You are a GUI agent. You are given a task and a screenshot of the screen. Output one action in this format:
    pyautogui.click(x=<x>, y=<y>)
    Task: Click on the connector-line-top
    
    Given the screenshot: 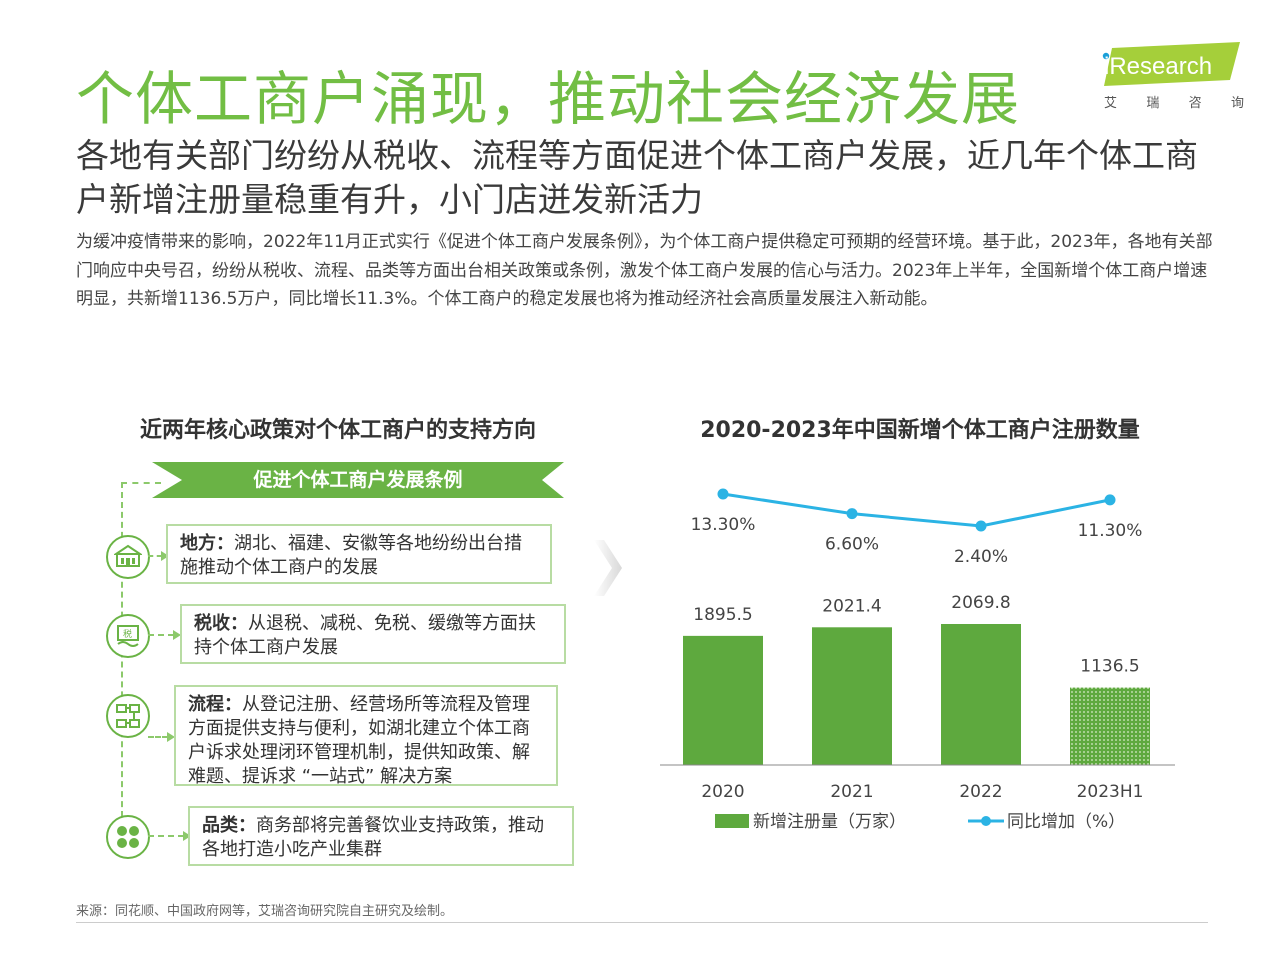 What is the action you would take?
    pyautogui.click(x=141, y=483)
    